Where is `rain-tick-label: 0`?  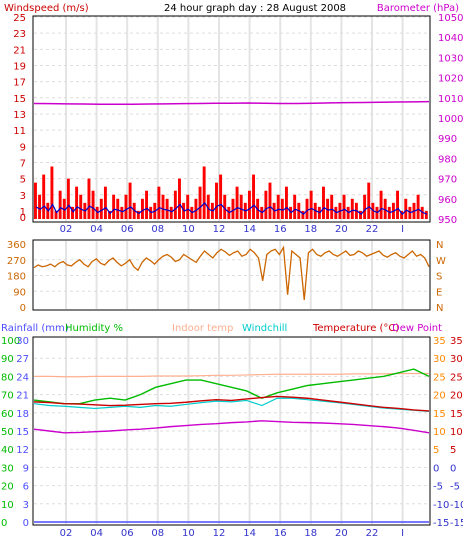 rain-tick-label: 0 is located at coordinates (26, 523).